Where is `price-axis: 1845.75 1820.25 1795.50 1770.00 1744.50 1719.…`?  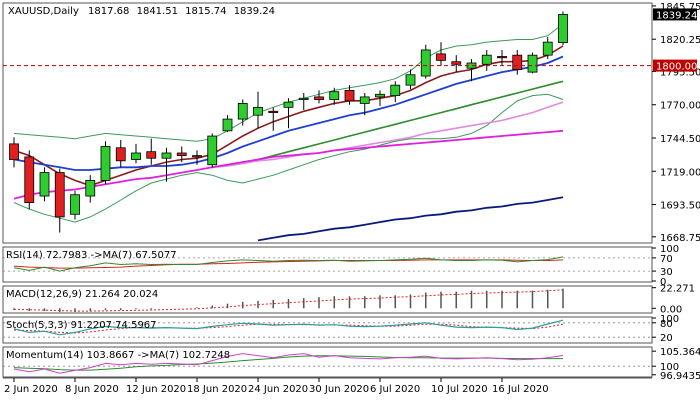
price-axis: 1845.75 1820.25 1795.50 1770.00 1744.50 1719.… is located at coordinates (676, 123).